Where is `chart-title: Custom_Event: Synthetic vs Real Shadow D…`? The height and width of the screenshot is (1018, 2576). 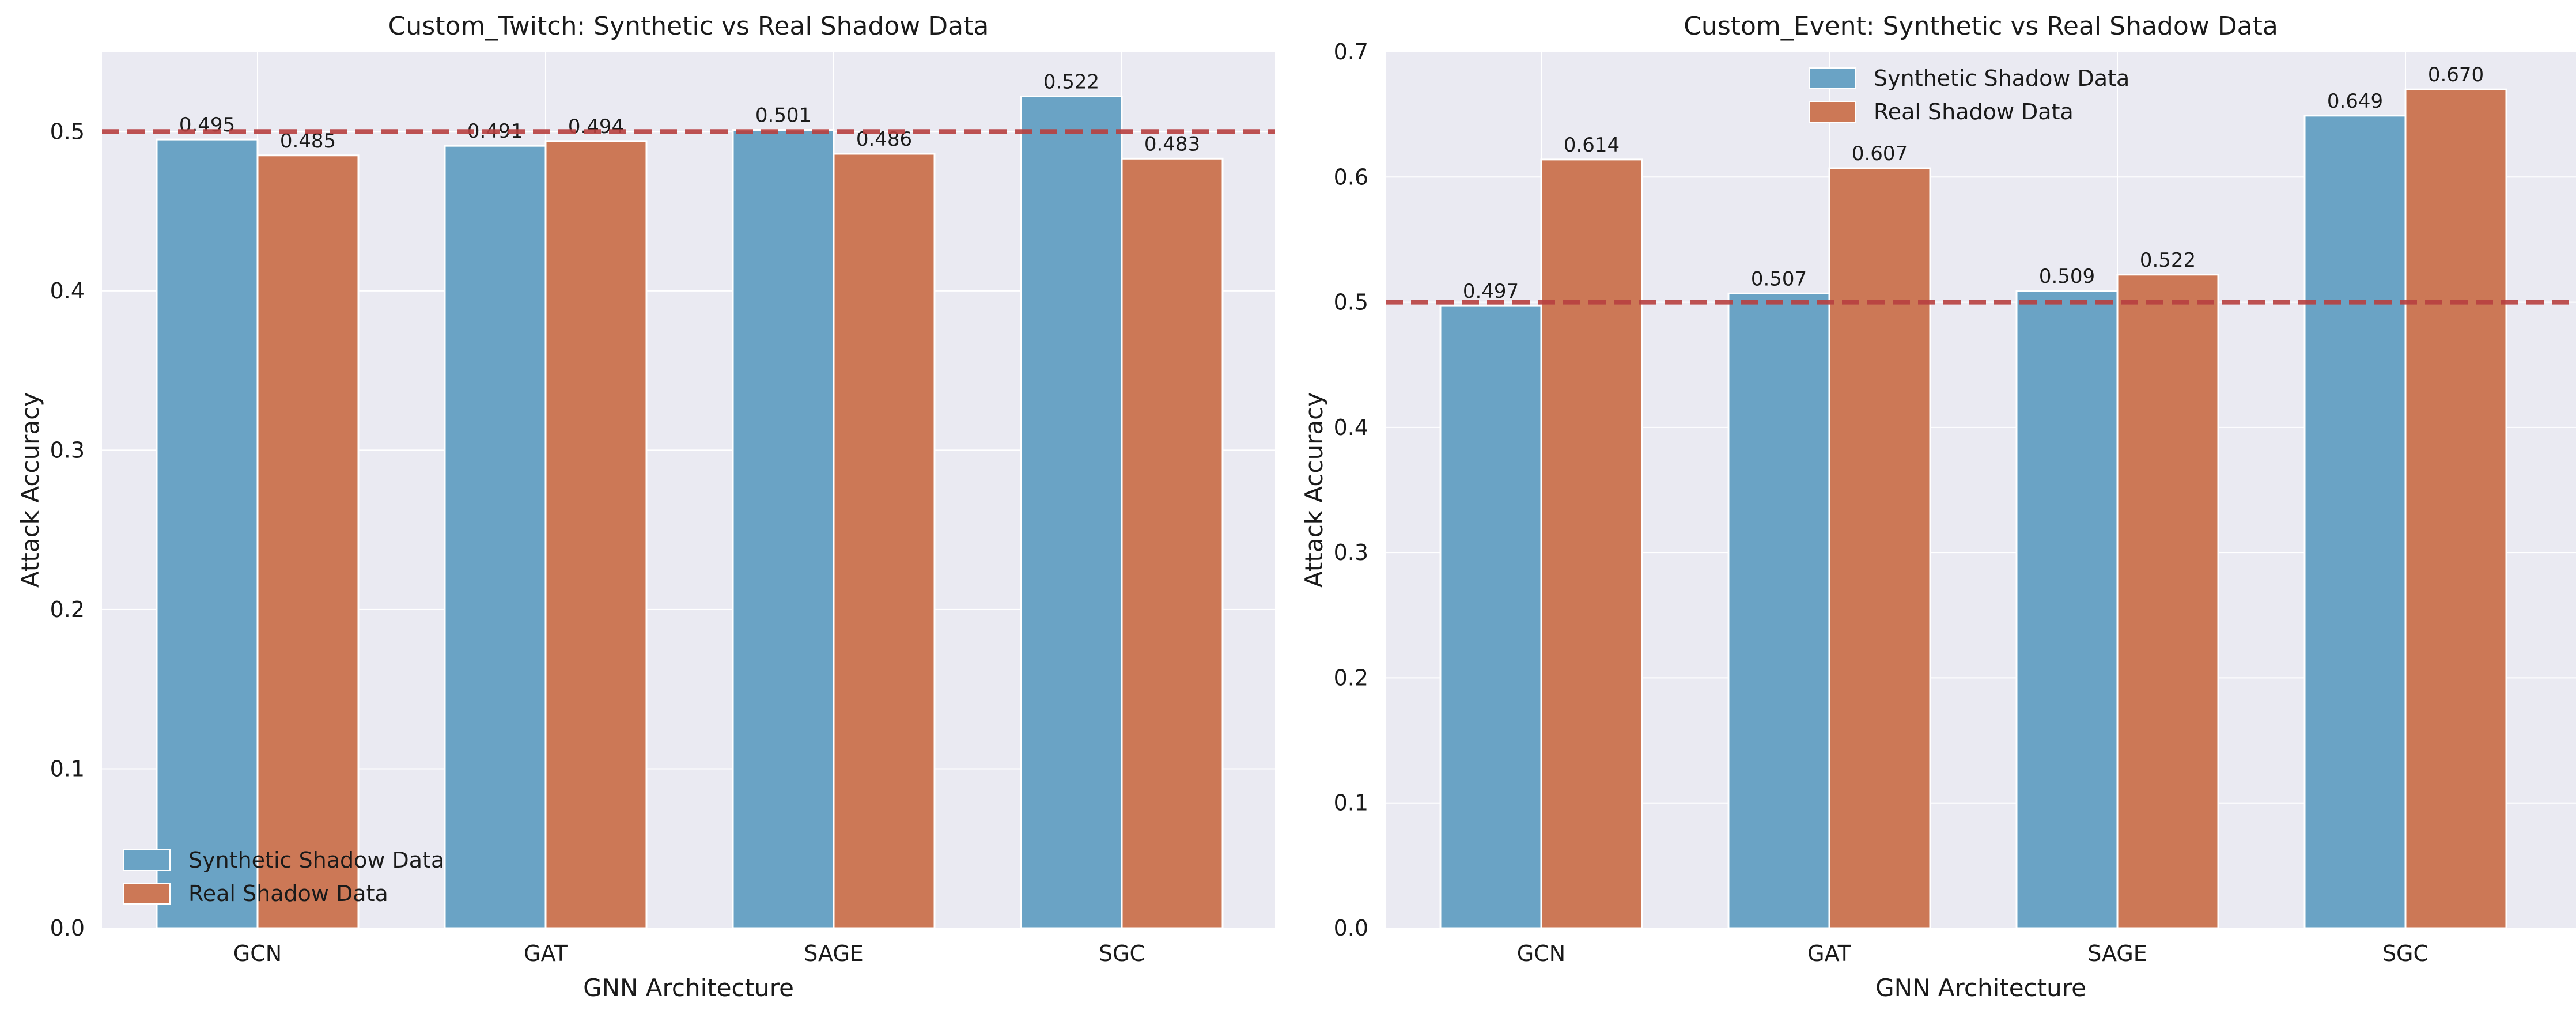
chart-title: Custom_Event: Synthetic vs Real Shadow D… is located at coordinates (1981, 26).